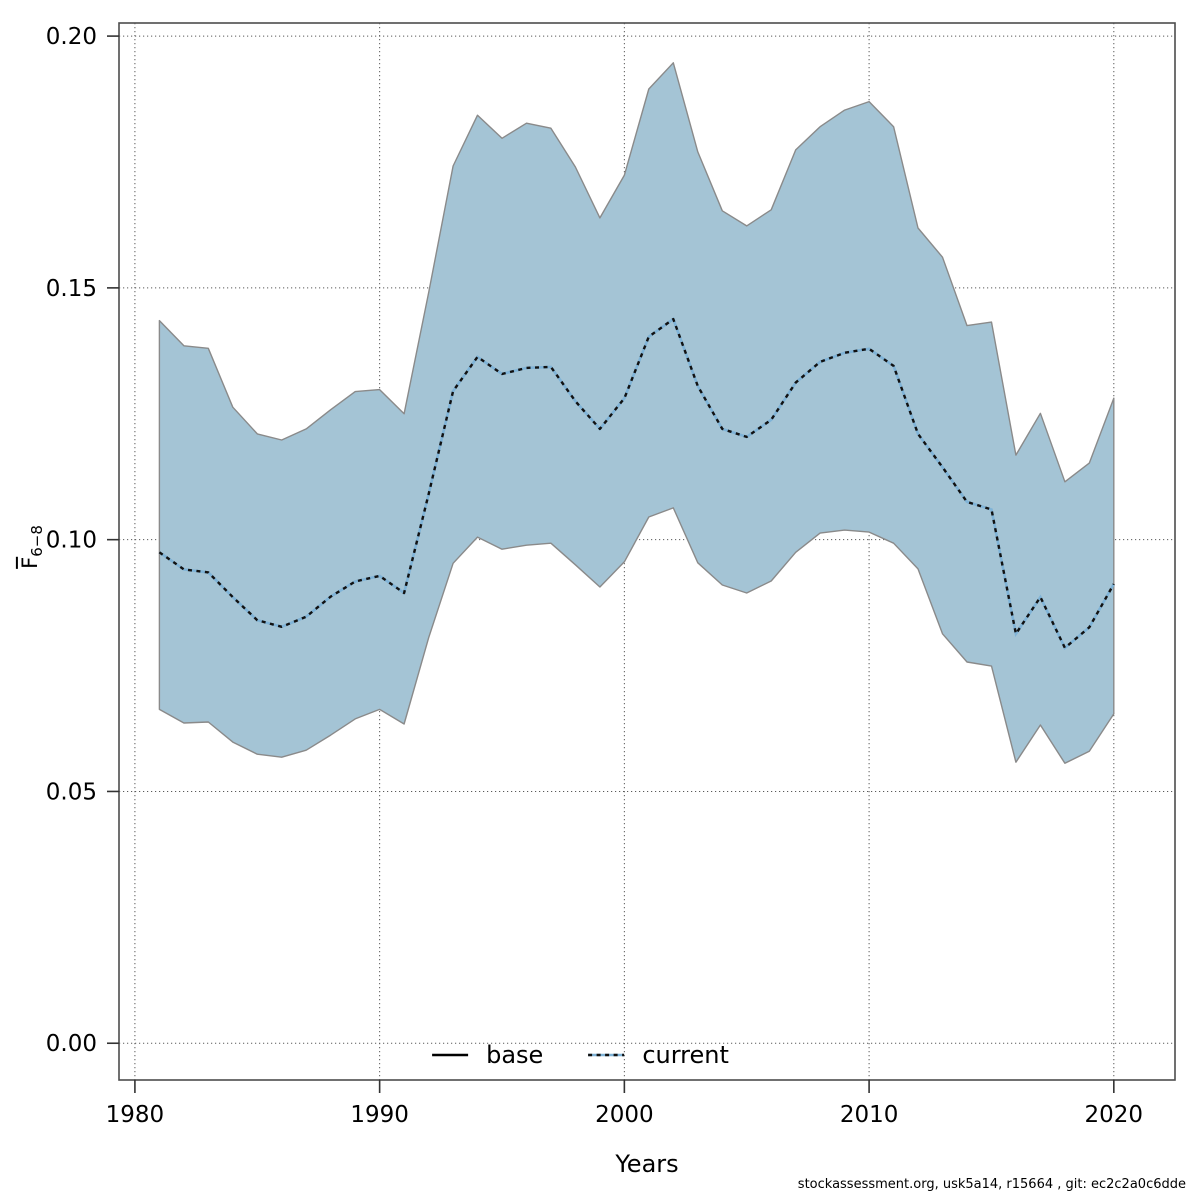 The image size is (1200, 1200). What do you see at coordinates (450, 1055) in the screenshot?
I see `base-line-swatch-icon` at bounding box center [450, 1055].